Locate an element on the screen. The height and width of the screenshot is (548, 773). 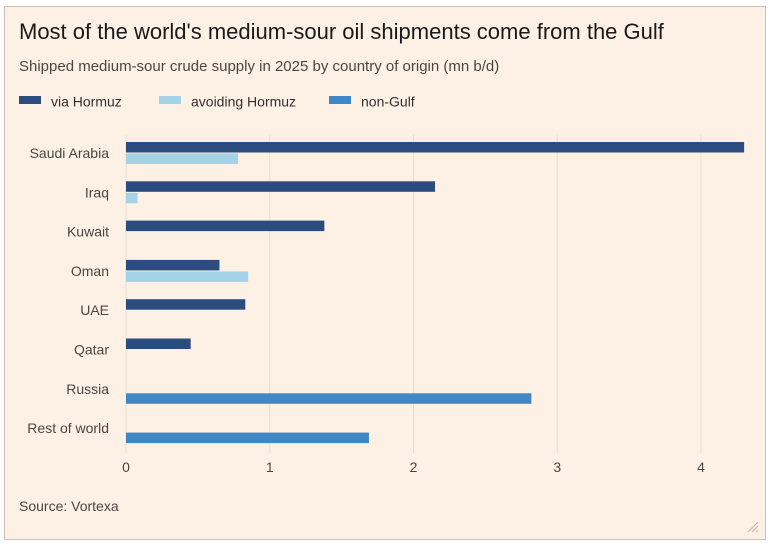
x-tick-label: 3 is located at coordinates (557, 467).